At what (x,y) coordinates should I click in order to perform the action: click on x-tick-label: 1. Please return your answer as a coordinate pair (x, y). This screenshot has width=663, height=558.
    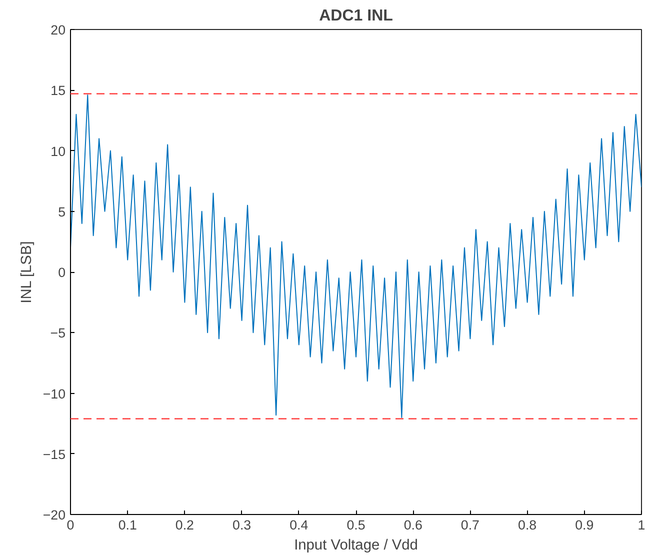
    Looking at the image, I should click on (642, 525).